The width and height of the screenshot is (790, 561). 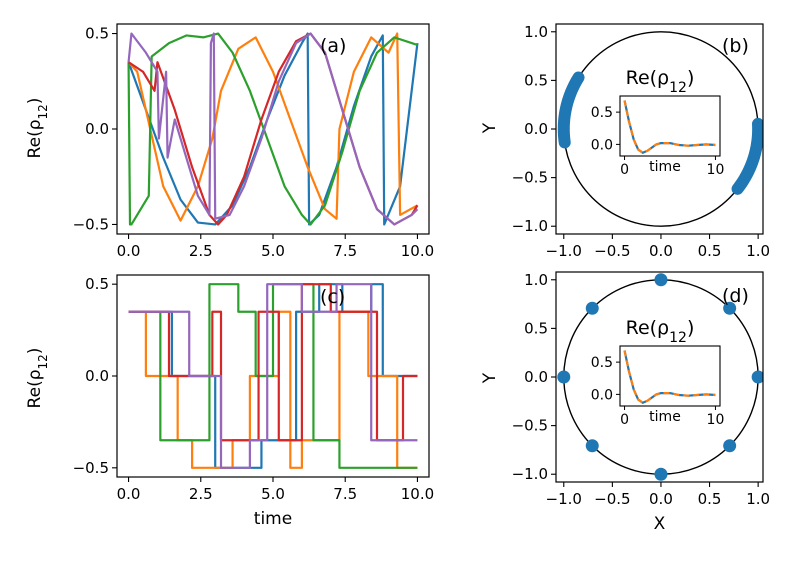 I want to click on plot-area-d, so click(x=660, y=377).